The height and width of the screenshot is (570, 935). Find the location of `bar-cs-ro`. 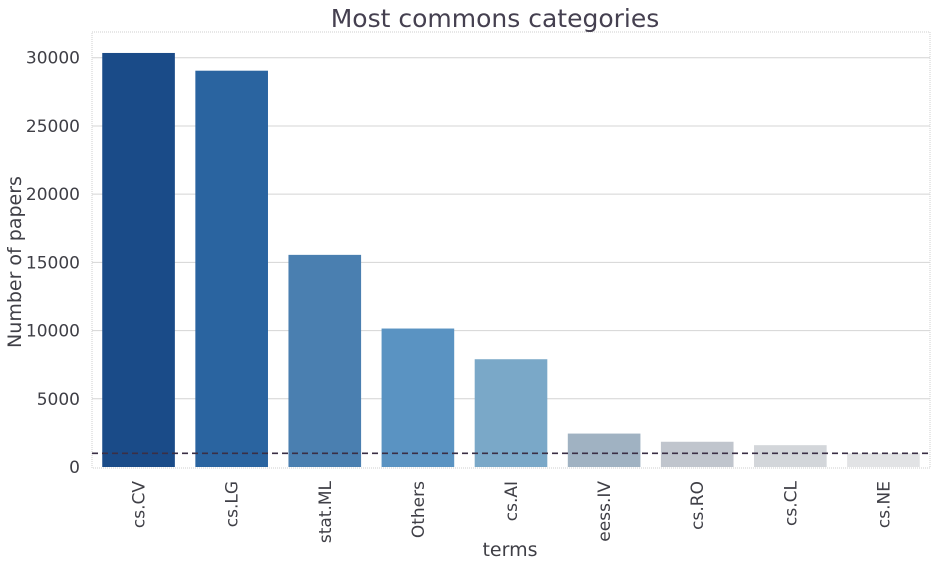

bar-cs-ro is located at coordinates (697, 454).